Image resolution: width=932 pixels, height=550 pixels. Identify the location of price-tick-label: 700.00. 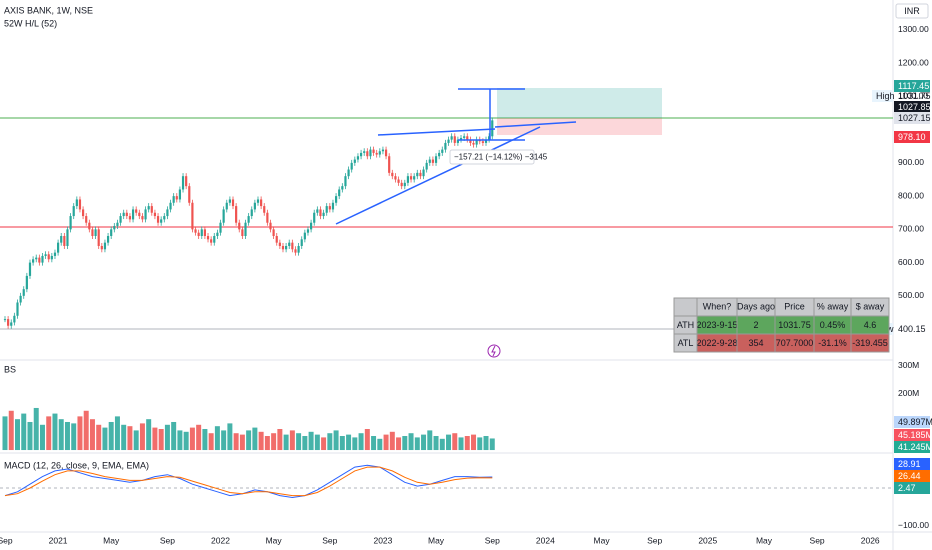
(911, 229).